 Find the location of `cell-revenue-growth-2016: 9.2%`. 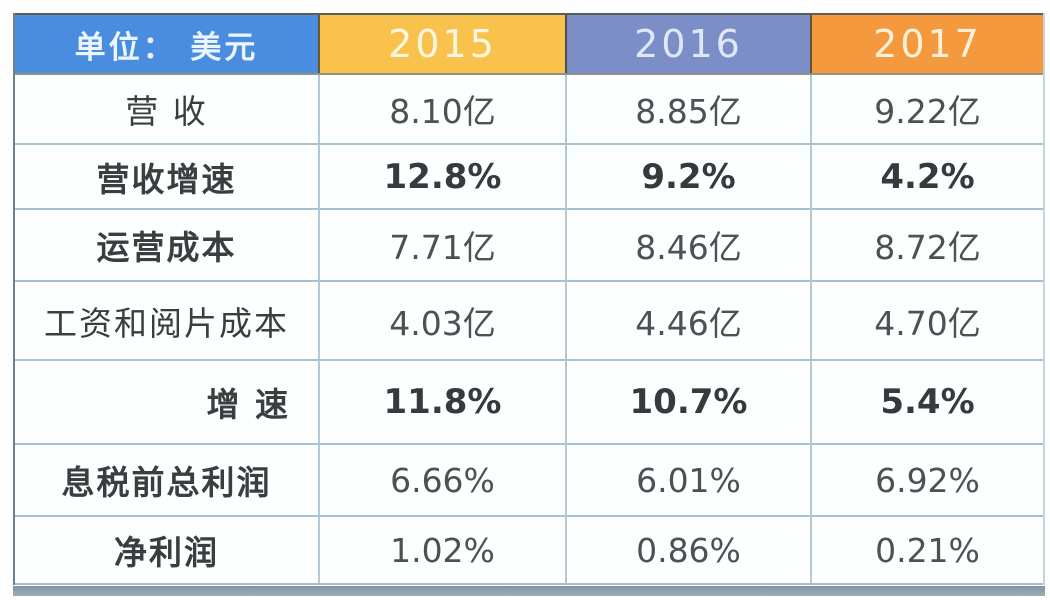

cell-revenue-growth-2016: 9.2% is located at coordinates (687, 175).